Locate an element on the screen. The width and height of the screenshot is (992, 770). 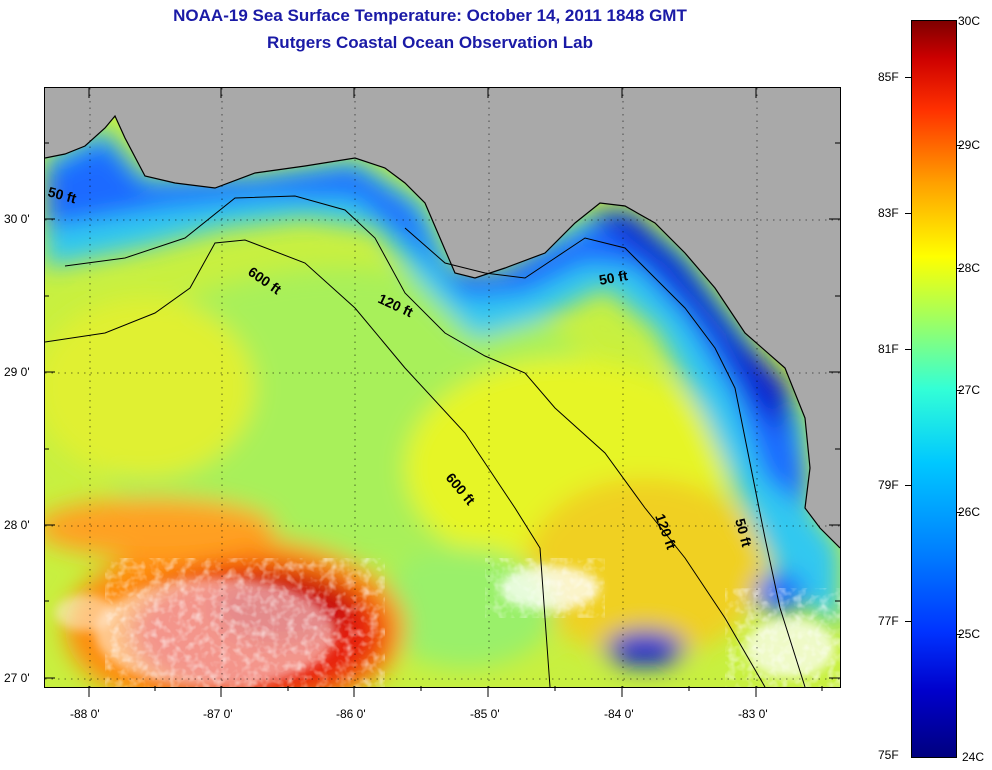
colorbar-celsius-label: 25C is located at coordinates (969, 634).